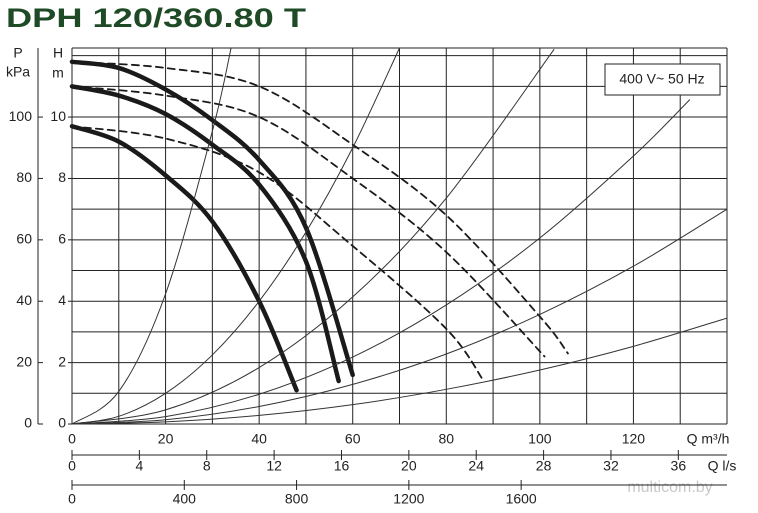 Image resolution: width=758 pixels, height=513 pixels. Describe the element at coordinates (24, 239) in the screenshot. I see `y2-tick-label: 60` at that location.